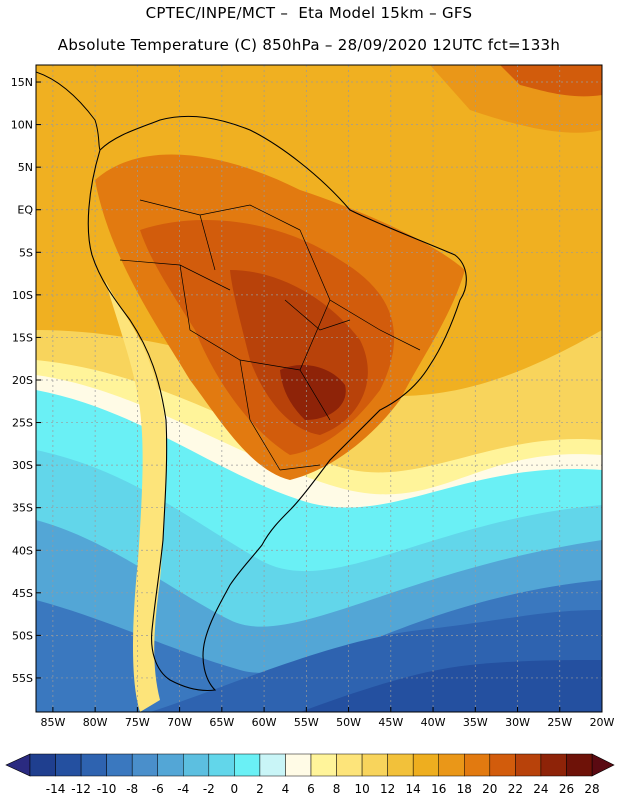 This screenshot has width=618, height=800. What do you see at coordinates (137, 722) in the screenshot?
I see `lon-tick-label: 75W` at bounding box center [137, 722].